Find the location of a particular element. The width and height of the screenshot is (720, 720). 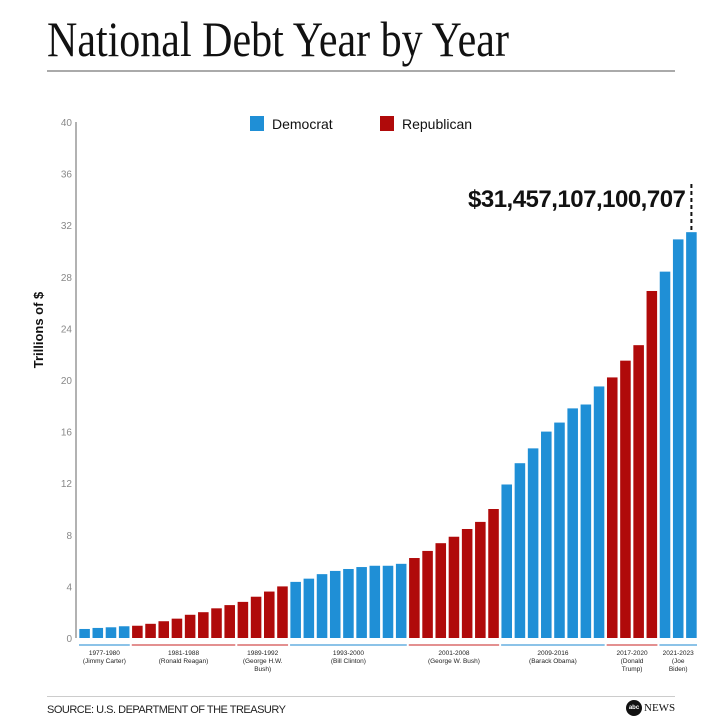

period-label: 2017-2020 is located at coordinates (631, 653).